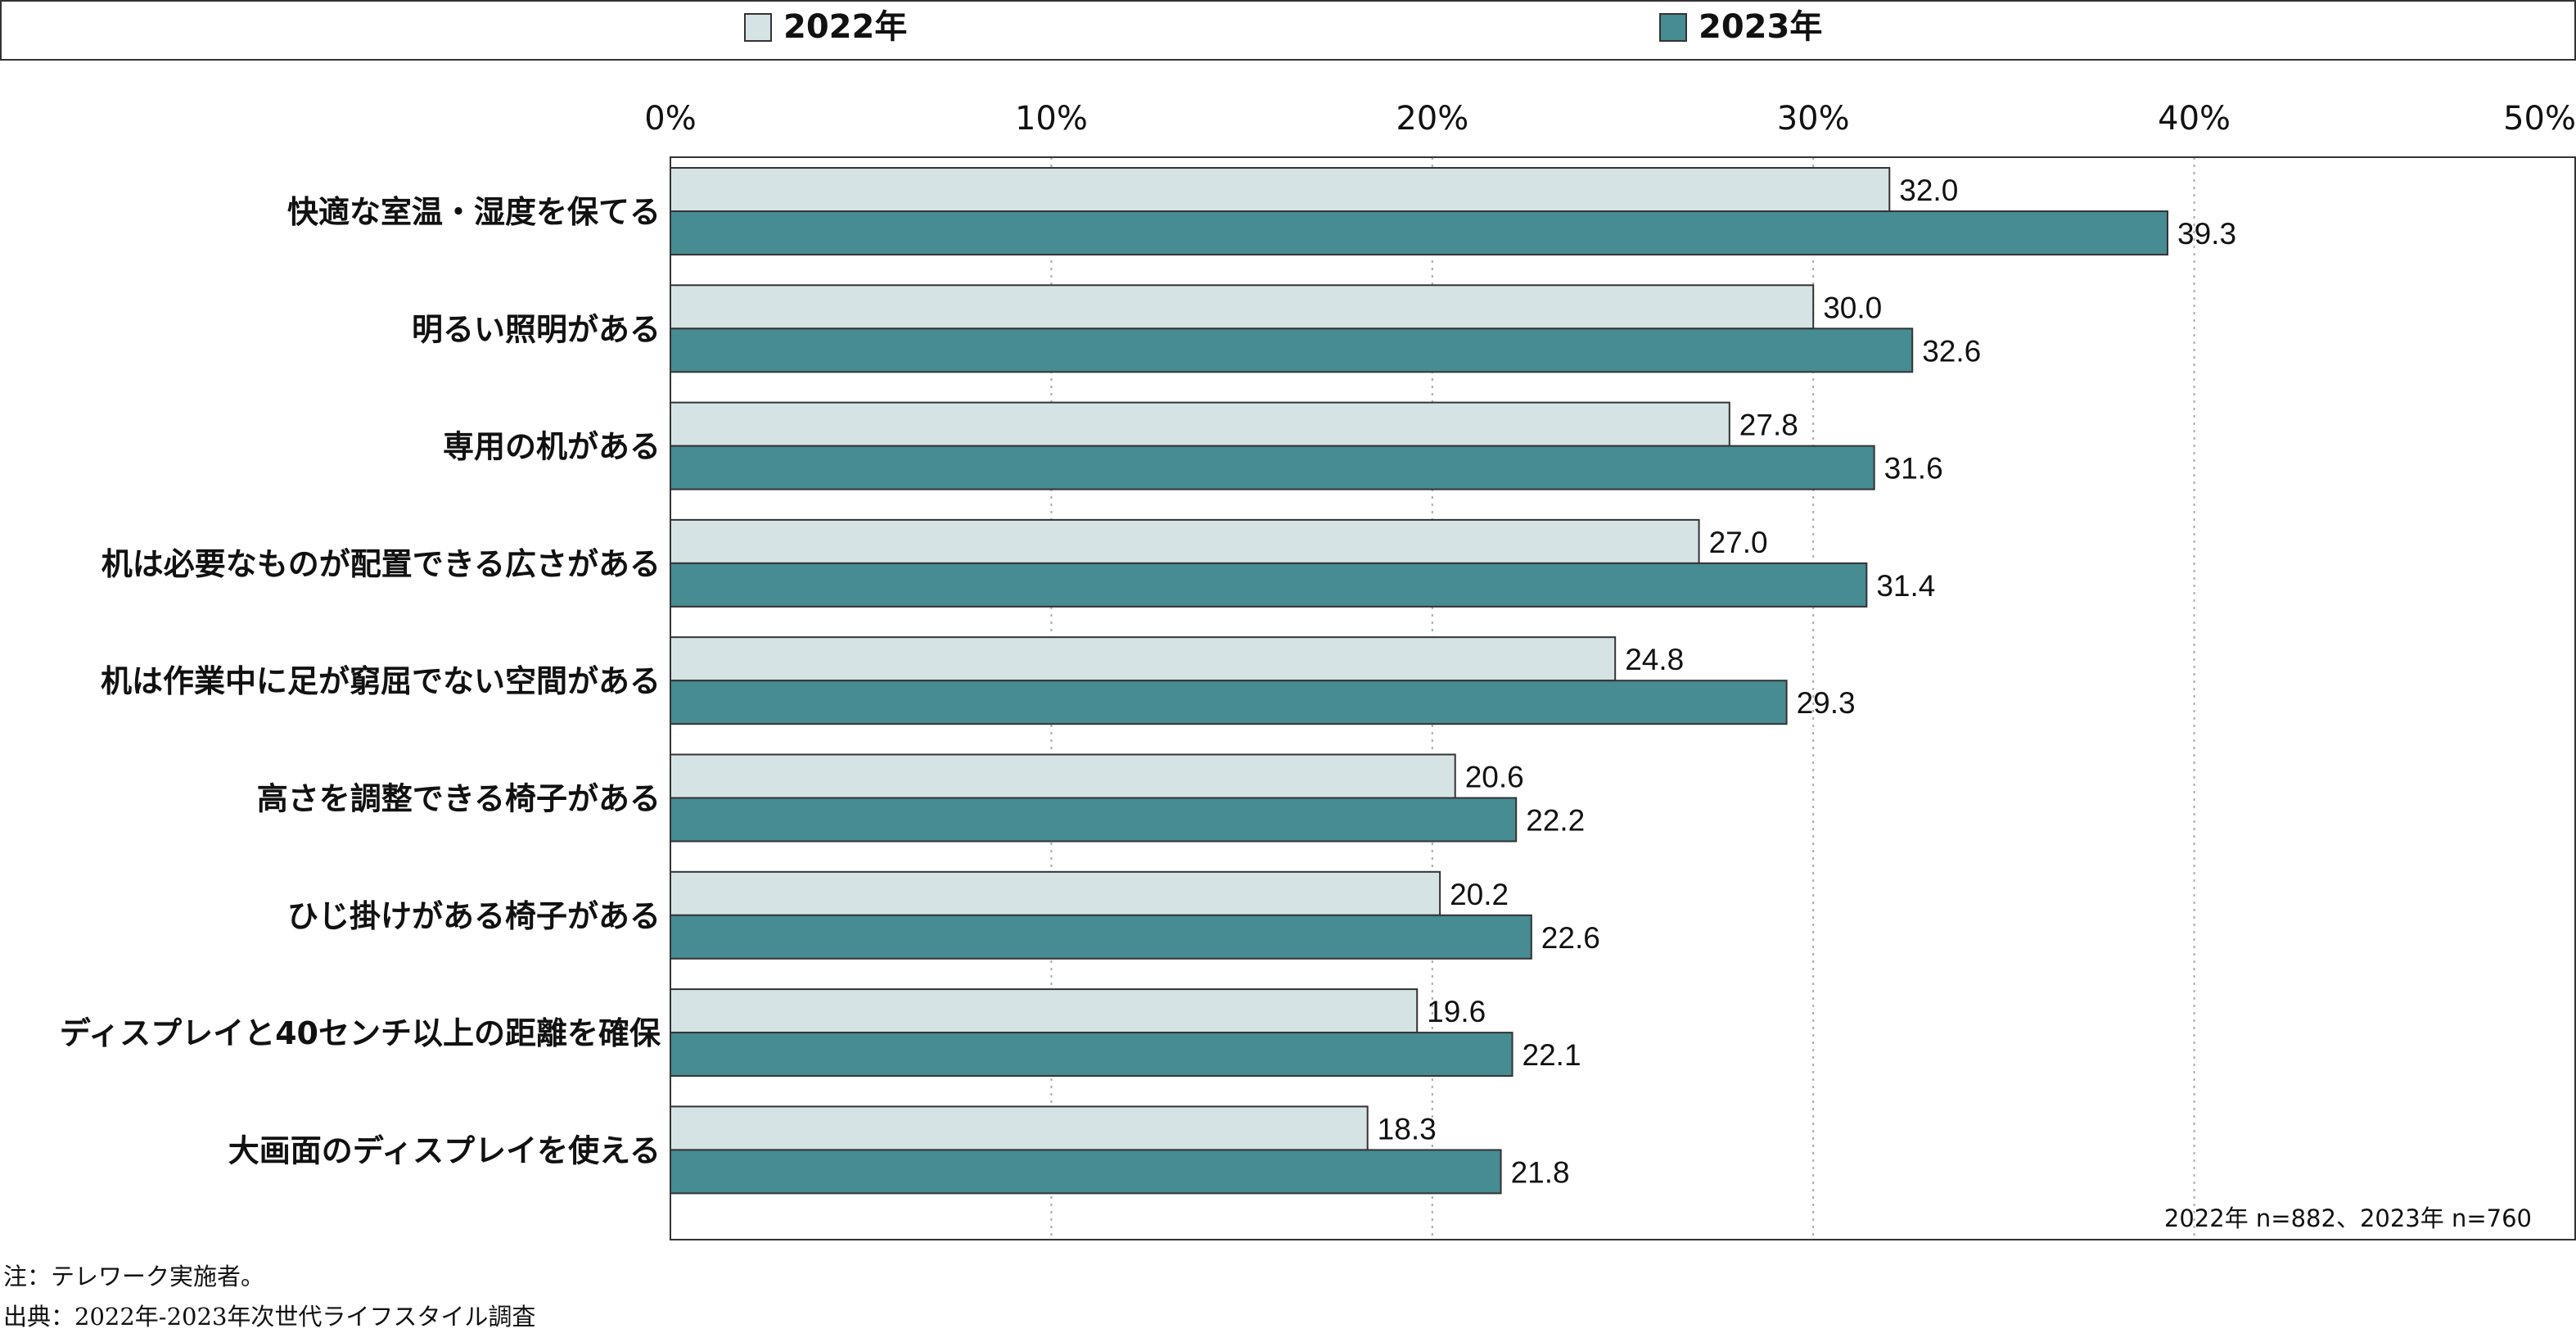 Image resolution: width=2576 pixels, height=1333 pixels. What do you see at coordinates (134, 1276) in the screenshot?
I see `footnote-note: 注：テレワーク実施者。` at bounding box center [134, 1276].